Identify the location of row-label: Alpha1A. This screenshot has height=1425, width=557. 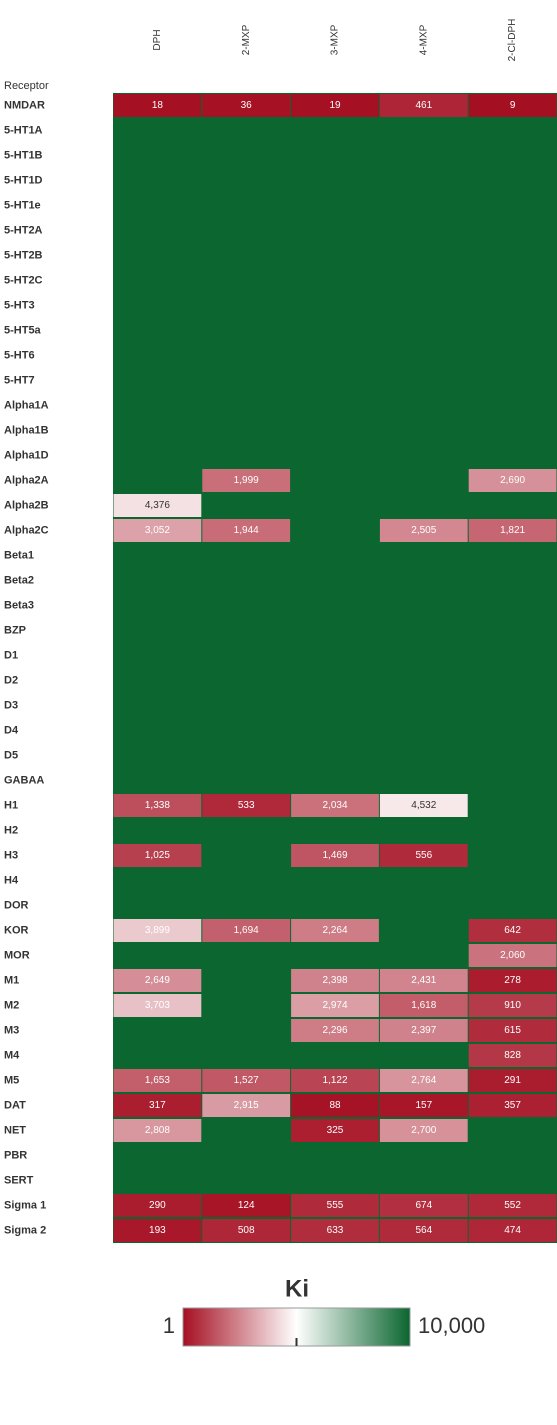
(26, 405).